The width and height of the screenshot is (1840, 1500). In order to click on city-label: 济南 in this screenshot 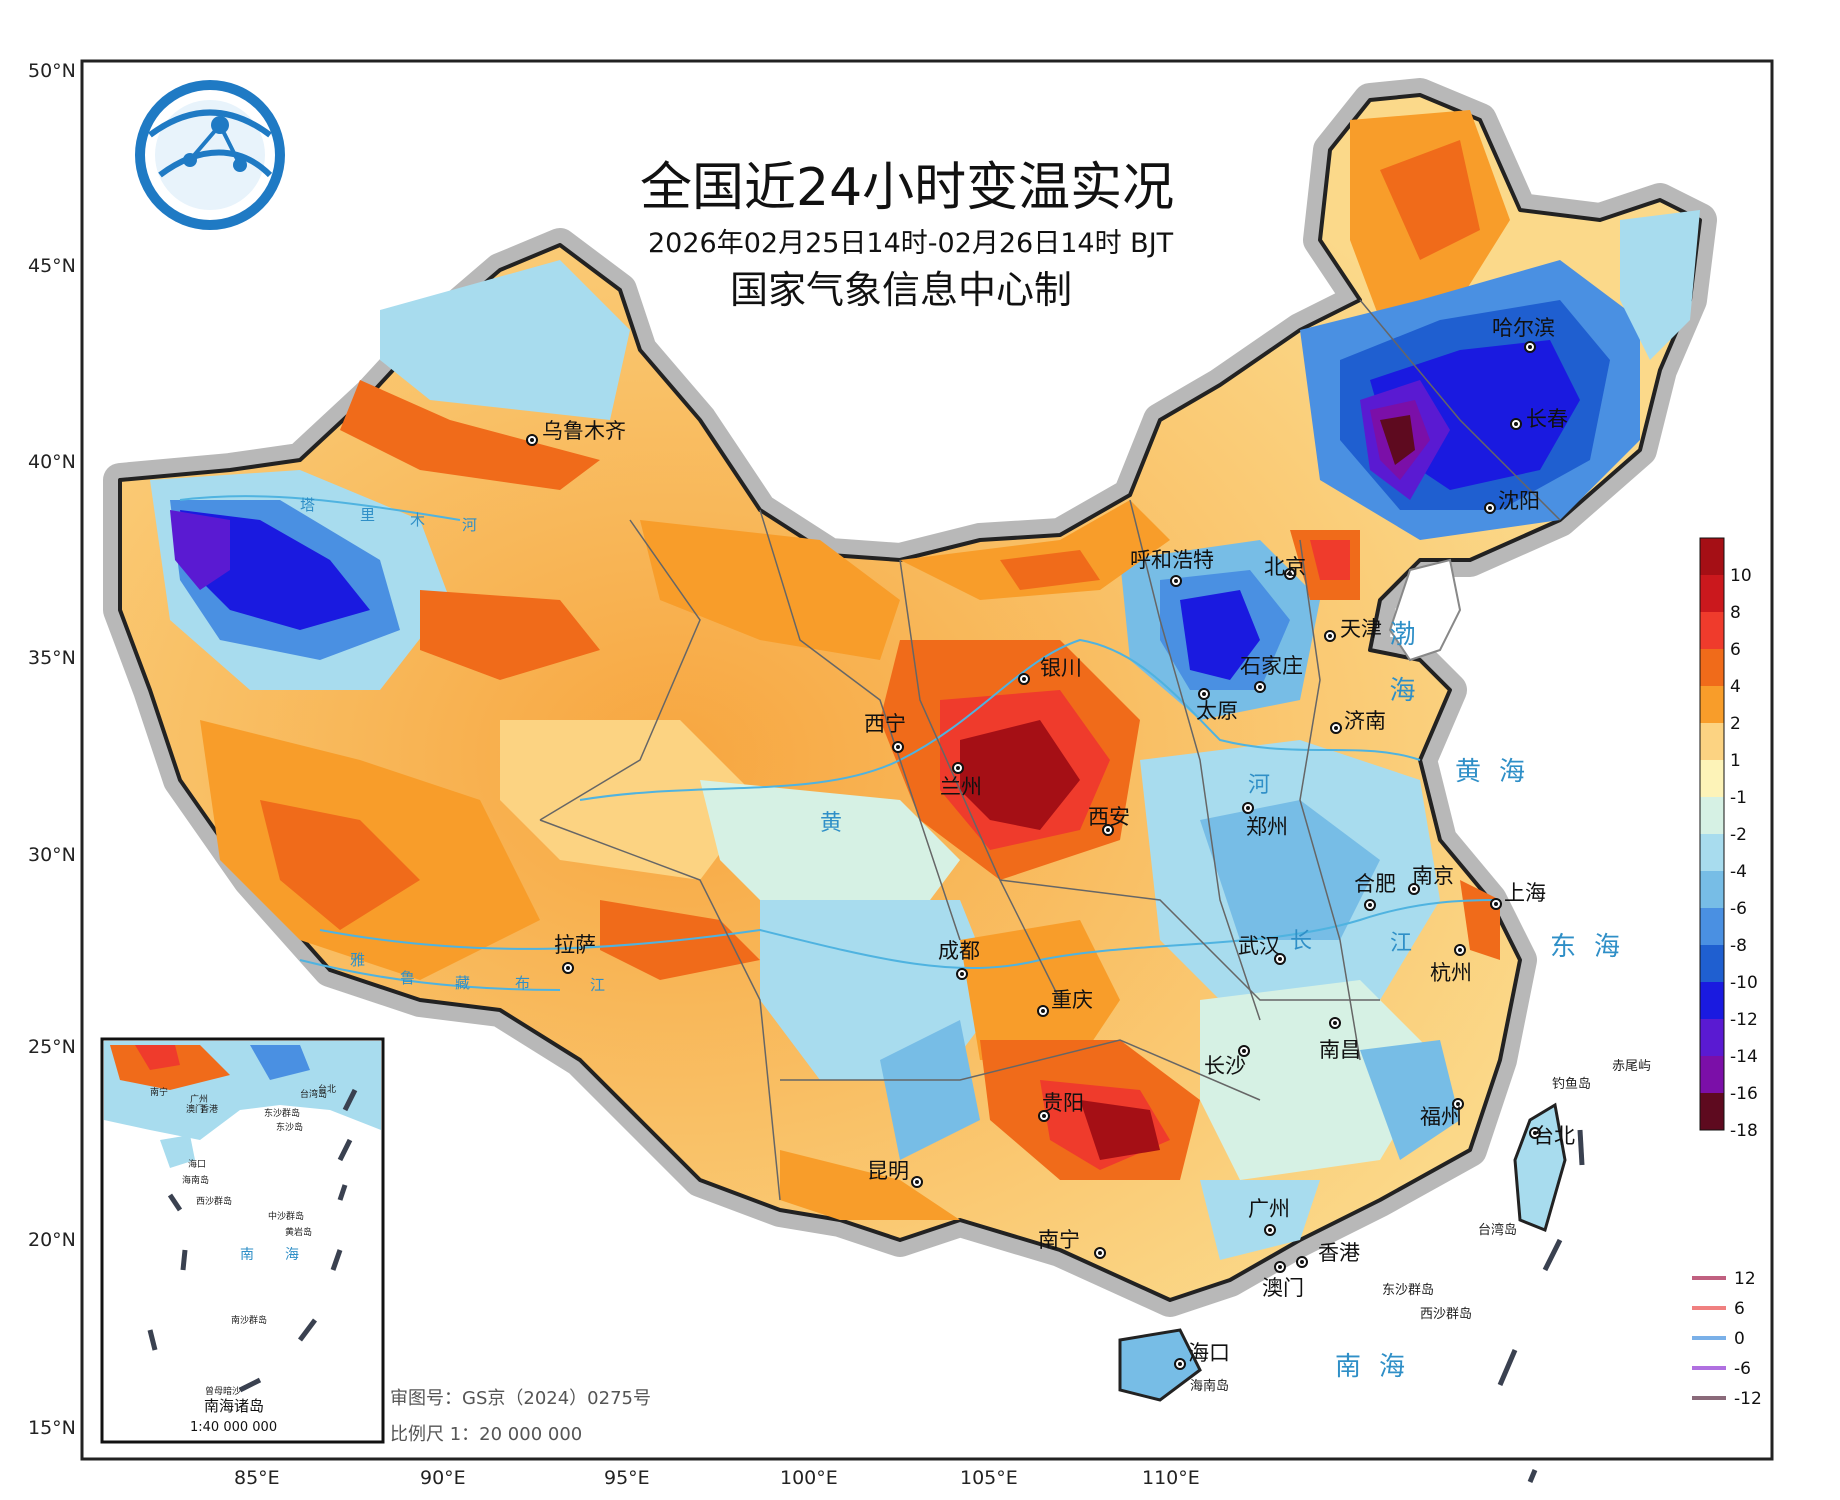, I will do `click(1365, 721)`.